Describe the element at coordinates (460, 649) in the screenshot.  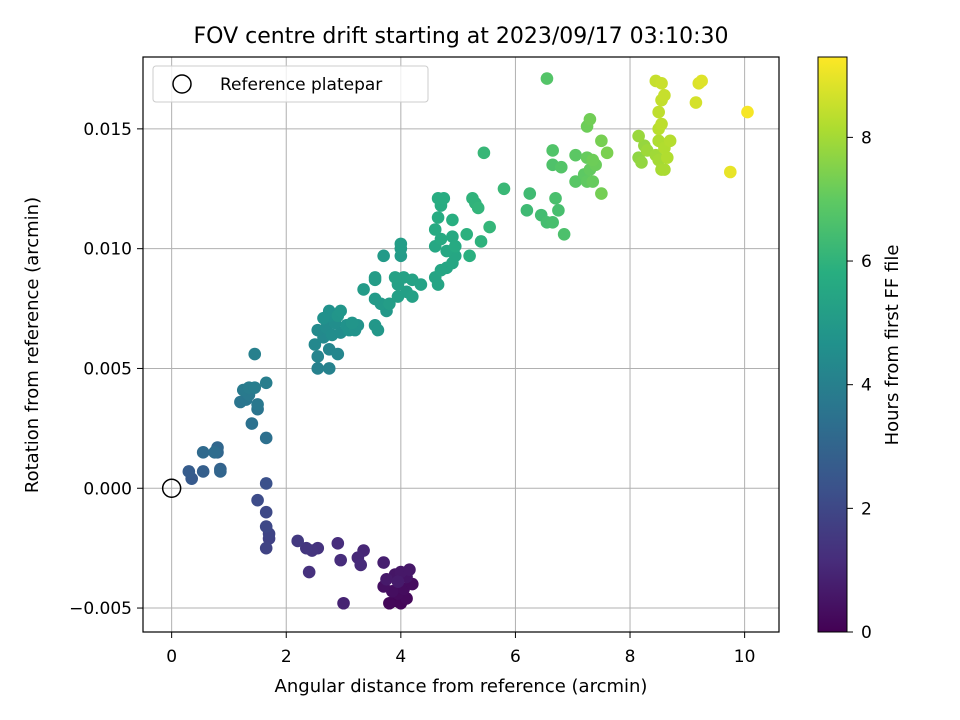
I see `x-axis-ticks: 0 2 4 6 8 10` at that location.